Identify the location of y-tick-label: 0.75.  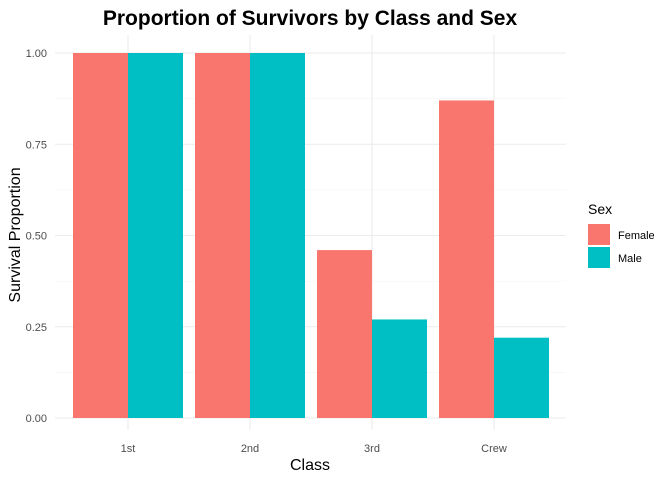
(36, 145).